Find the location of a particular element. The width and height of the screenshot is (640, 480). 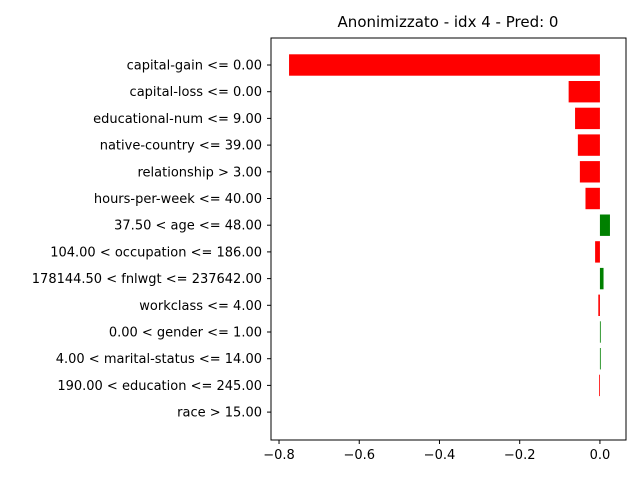

x-axis-ticks: −0.8 −0.6 −0.4 −0.2 0.0 is located at coordinates (436, 451).